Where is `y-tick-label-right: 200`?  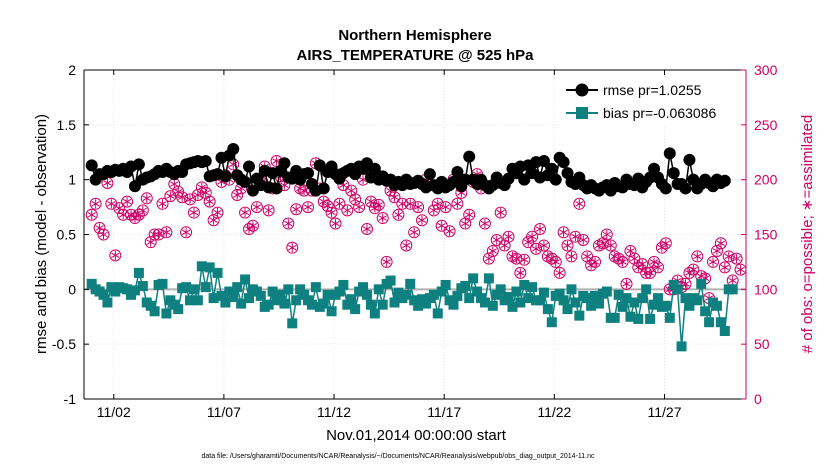 y-tick-label-right: 200 is located at coordinates (766, 180).